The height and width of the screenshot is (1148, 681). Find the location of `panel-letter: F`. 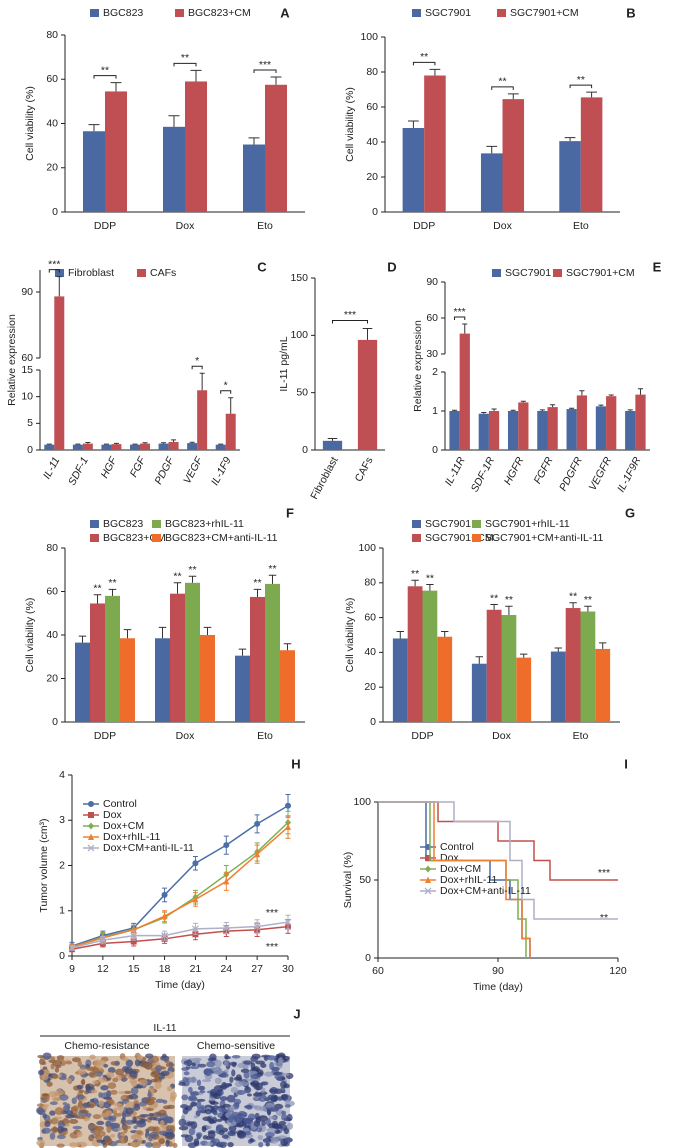

panel-letter: F is located at coordinates (290, 512).